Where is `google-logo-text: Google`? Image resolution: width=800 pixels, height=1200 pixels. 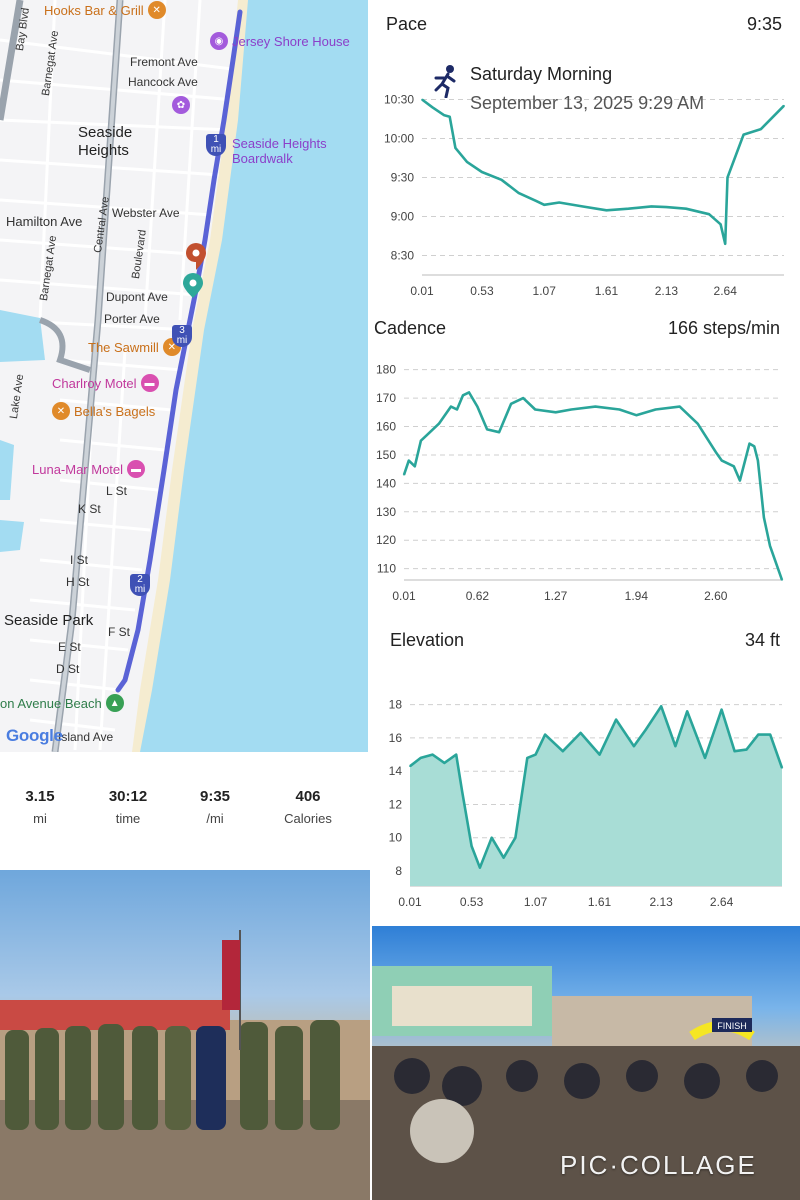
google-logo-text: Google is located at coordinates (34, 735).